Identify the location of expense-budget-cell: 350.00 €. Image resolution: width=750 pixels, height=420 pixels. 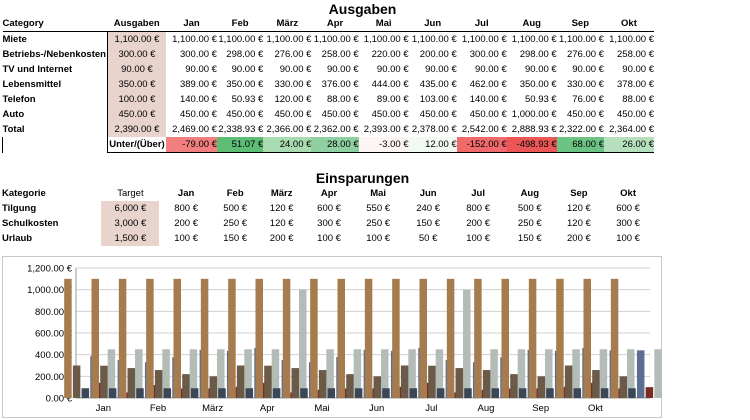
(136, 84).